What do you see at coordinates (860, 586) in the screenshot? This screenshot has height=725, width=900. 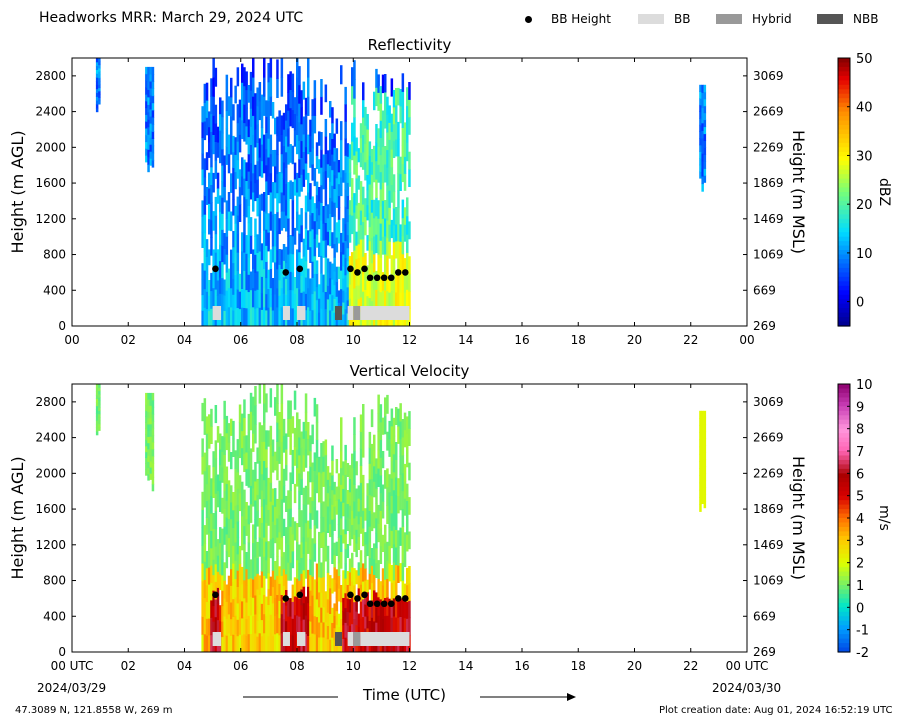 I see `colorbar-tick-label: 1` at bounding box center [860, 586].